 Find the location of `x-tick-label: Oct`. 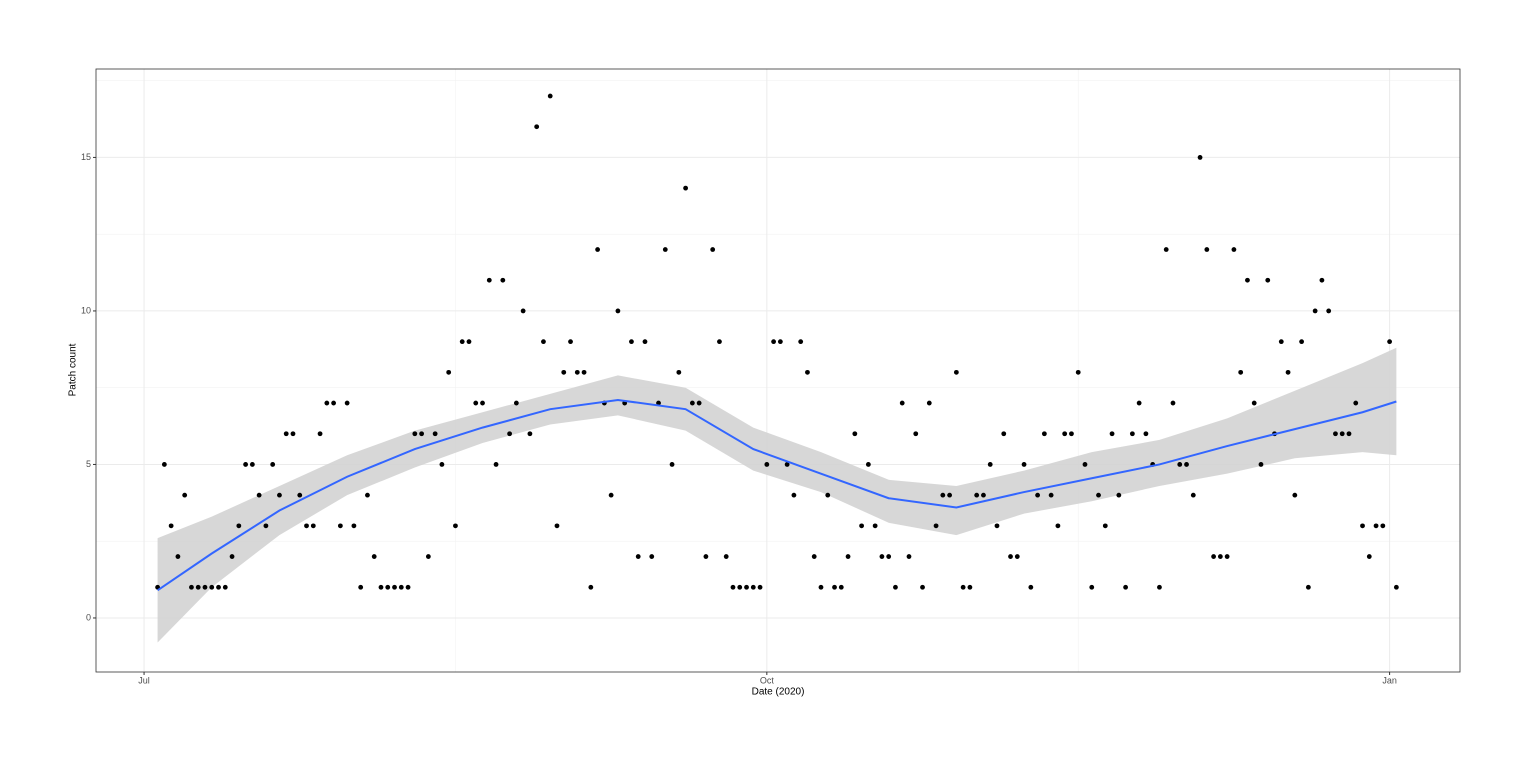

x-tick-label: Oct is located at coordinates (767, 680).